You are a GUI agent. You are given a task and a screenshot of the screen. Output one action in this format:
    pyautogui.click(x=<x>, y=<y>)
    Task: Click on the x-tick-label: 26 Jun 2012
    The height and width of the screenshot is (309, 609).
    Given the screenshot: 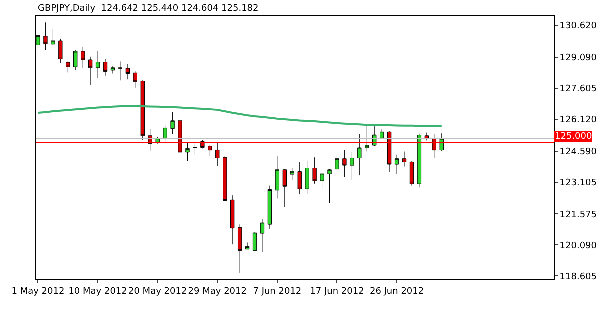 What is the action you would take?
    pyautogui.click(x=397, y=291)
    